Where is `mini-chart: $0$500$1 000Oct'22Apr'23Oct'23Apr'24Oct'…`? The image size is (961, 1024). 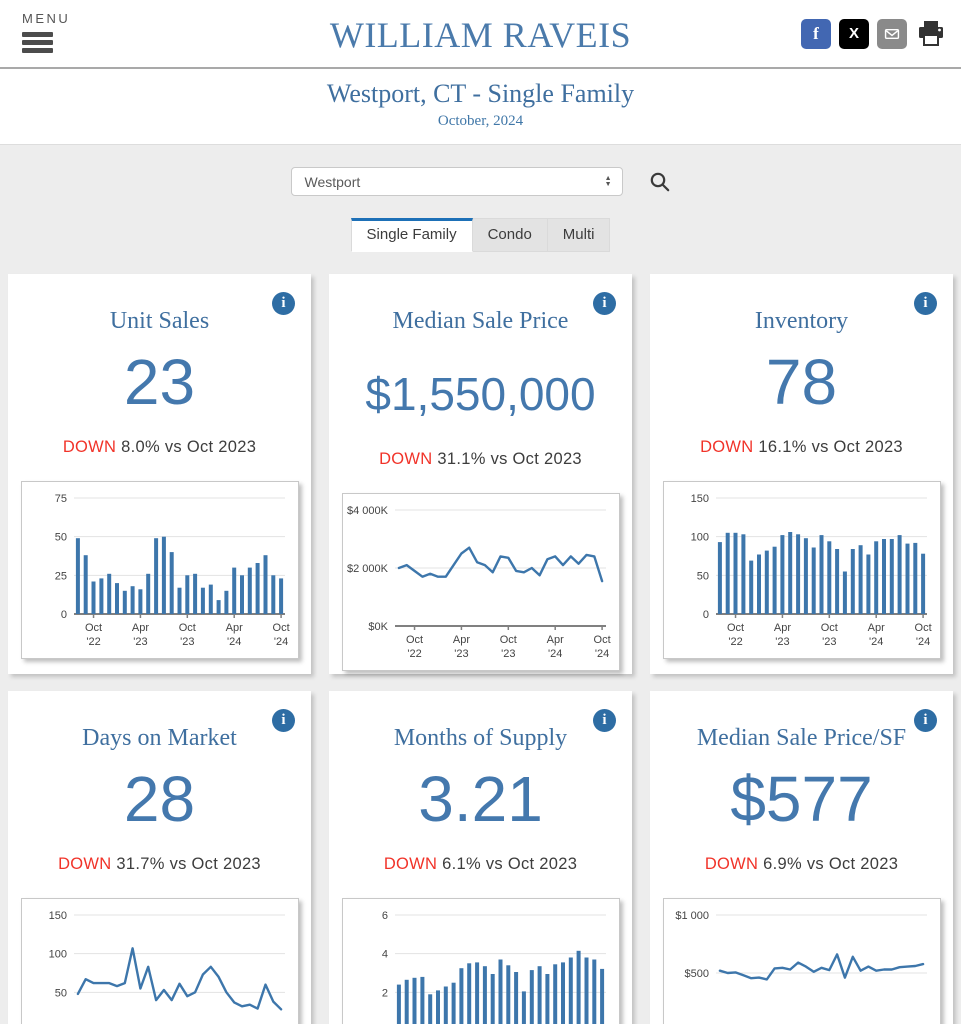 mini-chart: $0$500$1 000Oct'22Apr'23Oct'23Apr'24Oct'… is located at coordinates (801, 961).